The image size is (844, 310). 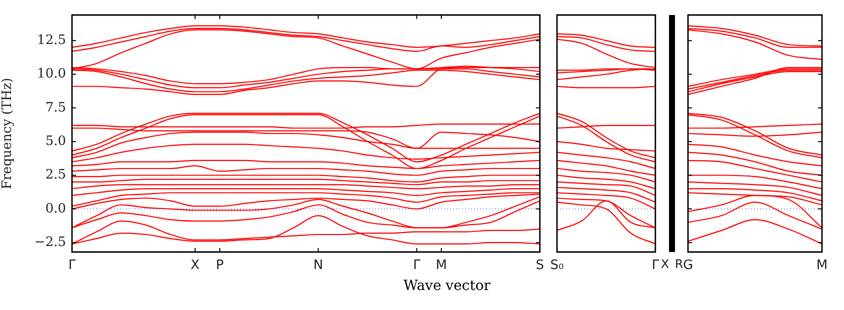 What do you see at coordinates (557, 266) in the screenshot?
I see `x-tick-label: S₀` at bounding box center [557, 266].